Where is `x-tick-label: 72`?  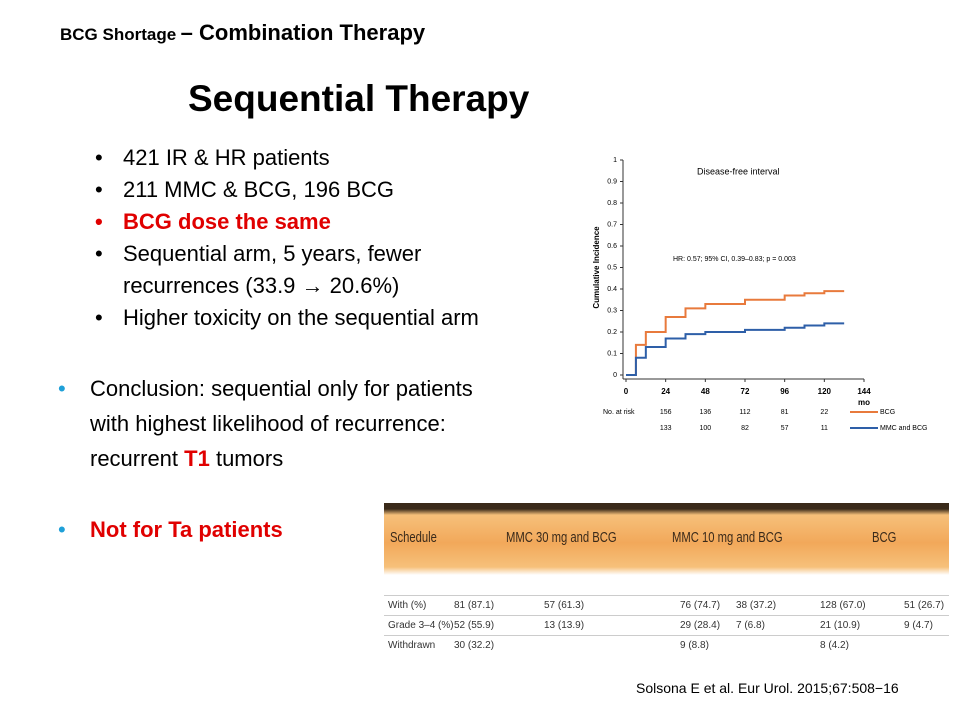
x-tick-label: 72 is located at coordinates (745, 391).